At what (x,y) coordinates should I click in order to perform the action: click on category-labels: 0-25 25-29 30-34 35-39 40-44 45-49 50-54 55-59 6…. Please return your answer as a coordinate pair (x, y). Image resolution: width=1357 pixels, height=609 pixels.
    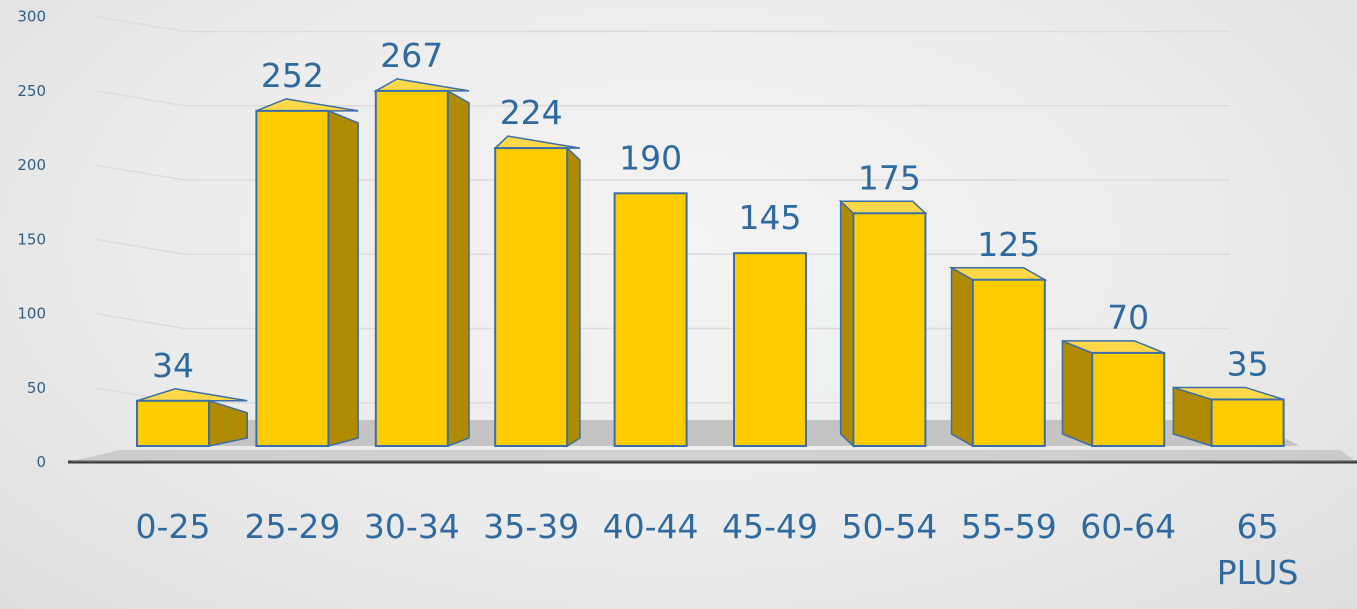
    Looking at the image, I should click on (717, 549).